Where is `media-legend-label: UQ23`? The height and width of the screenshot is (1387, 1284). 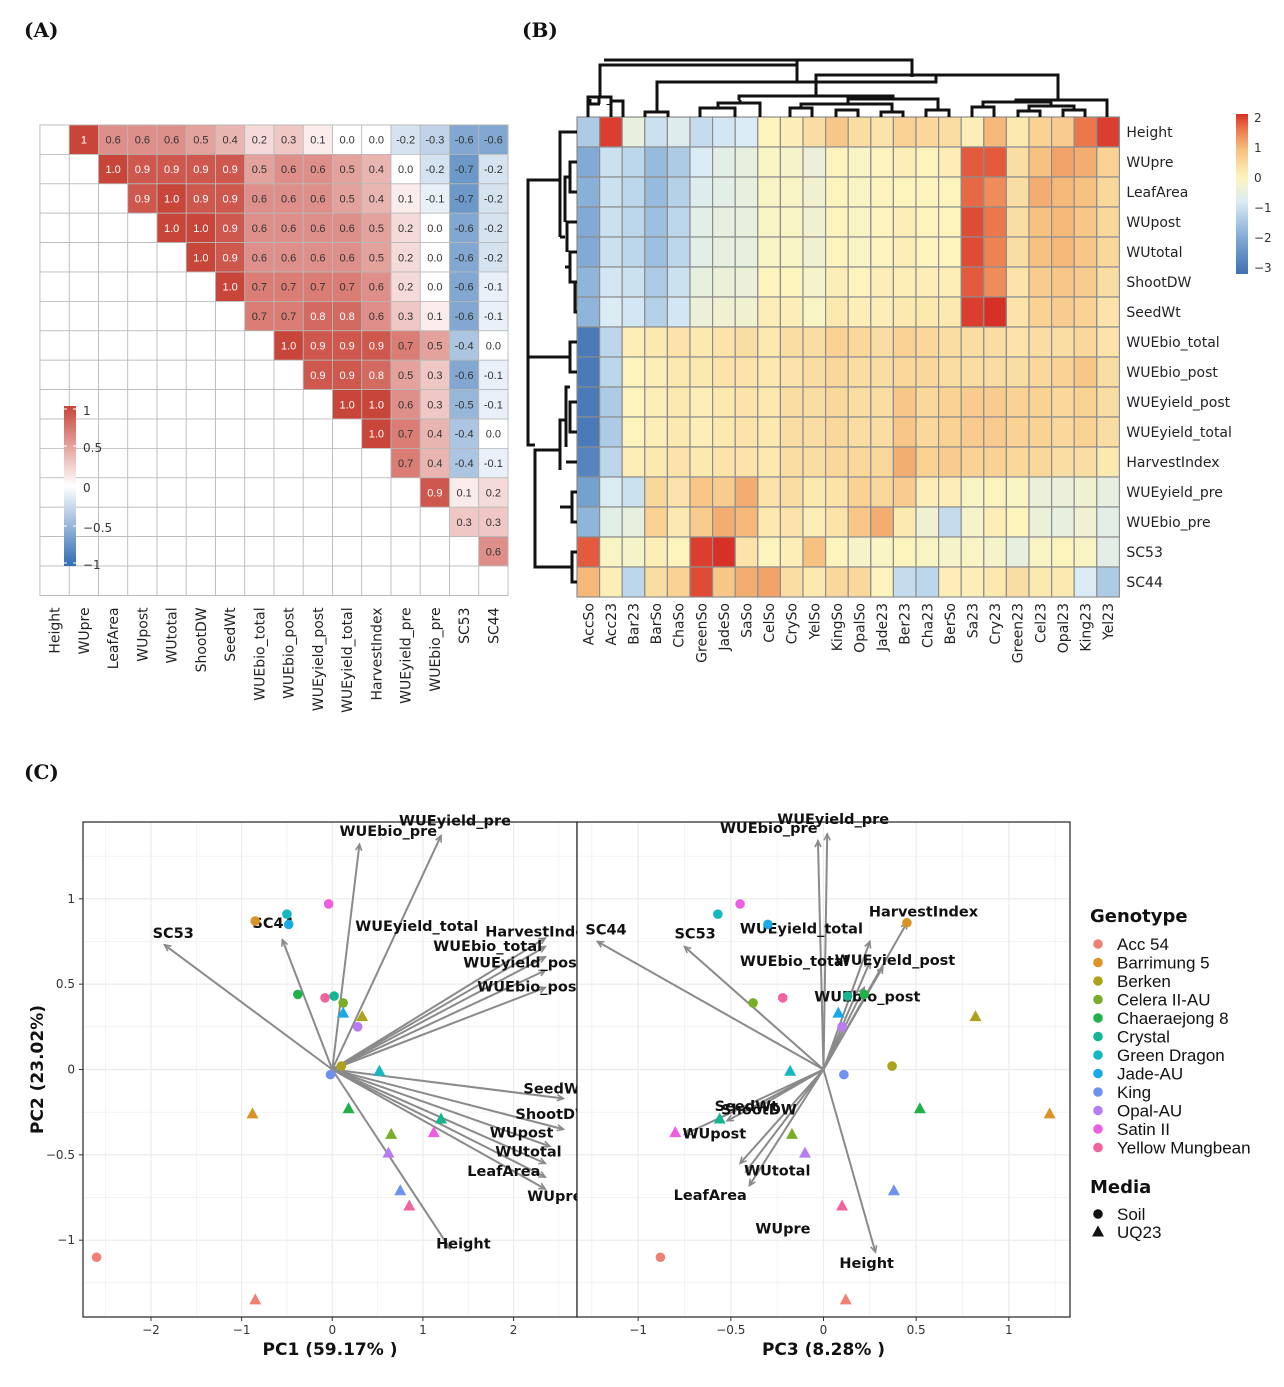 media-legend-label: UQ23 is located at coordinates (1139, 1232).